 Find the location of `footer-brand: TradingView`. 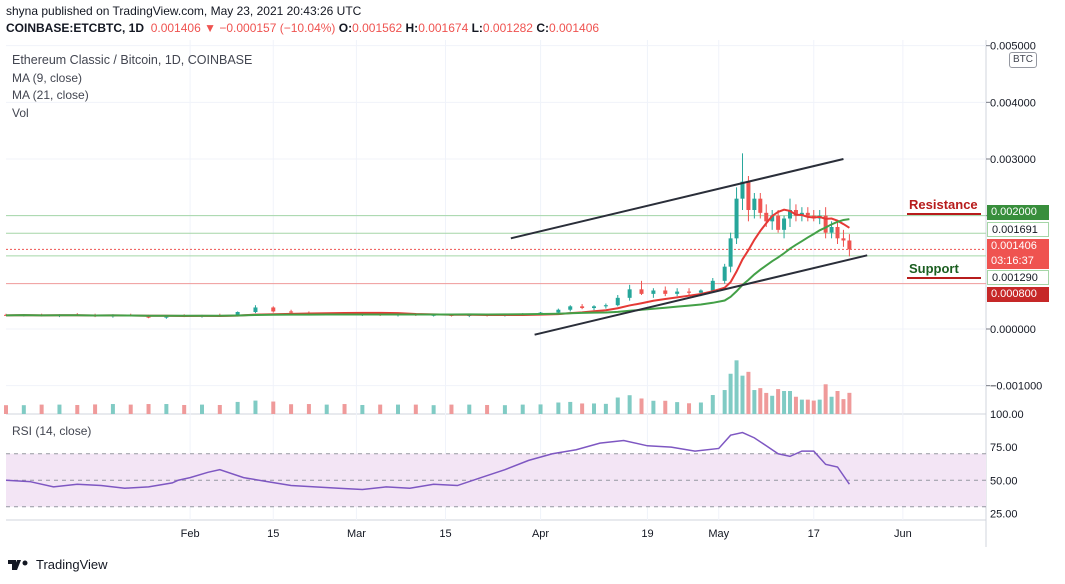

footer-brand: TradingView is located at coordinates (57, 564).